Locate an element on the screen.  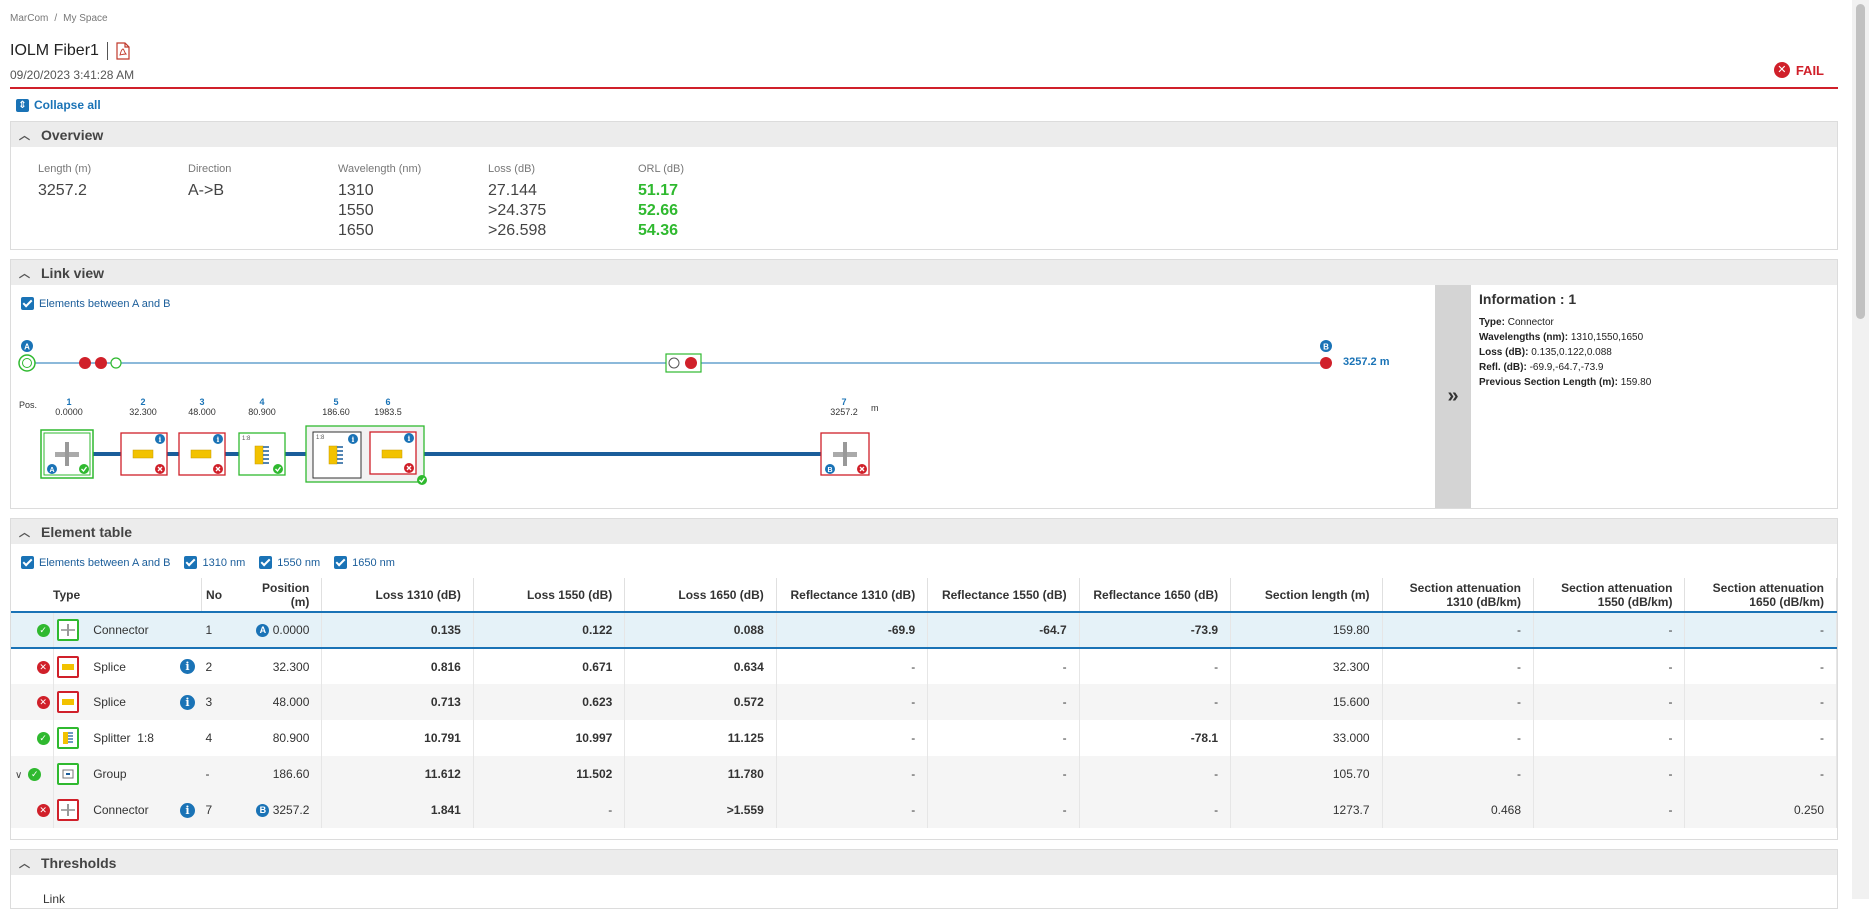
col-reflectance-1310: Reflectance 1310 (dB) is located at coordinates (852, 595).